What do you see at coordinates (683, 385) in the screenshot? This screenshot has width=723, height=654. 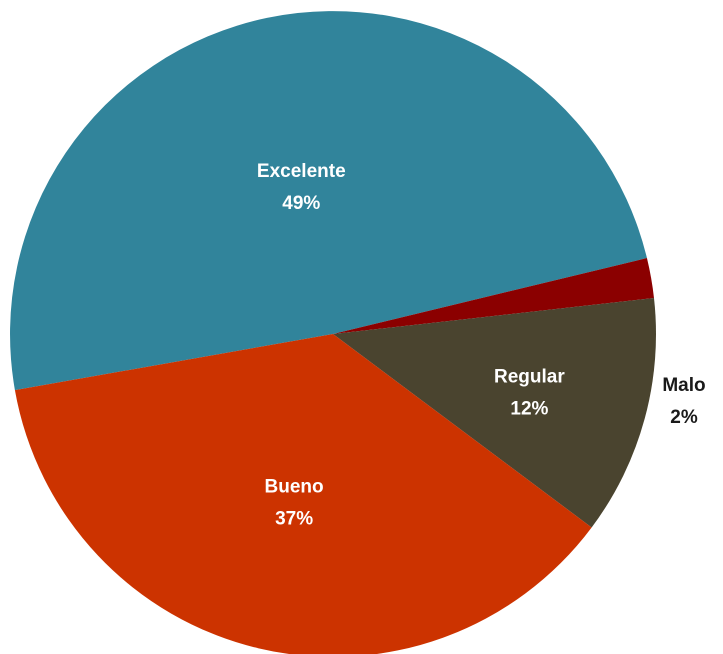 I see `pie-label-category: Malo` at bounding box center [683, 385].